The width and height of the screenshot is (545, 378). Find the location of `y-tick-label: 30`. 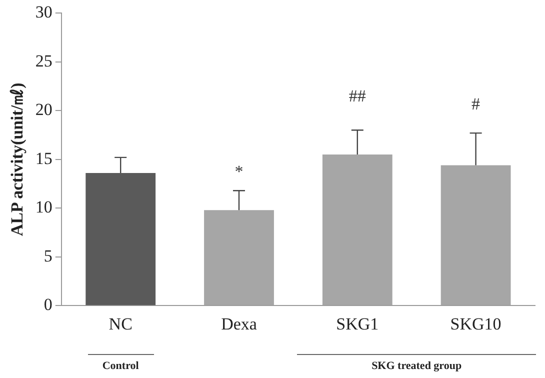

y-tick-label: 30 is located at coordinates (43, 12).